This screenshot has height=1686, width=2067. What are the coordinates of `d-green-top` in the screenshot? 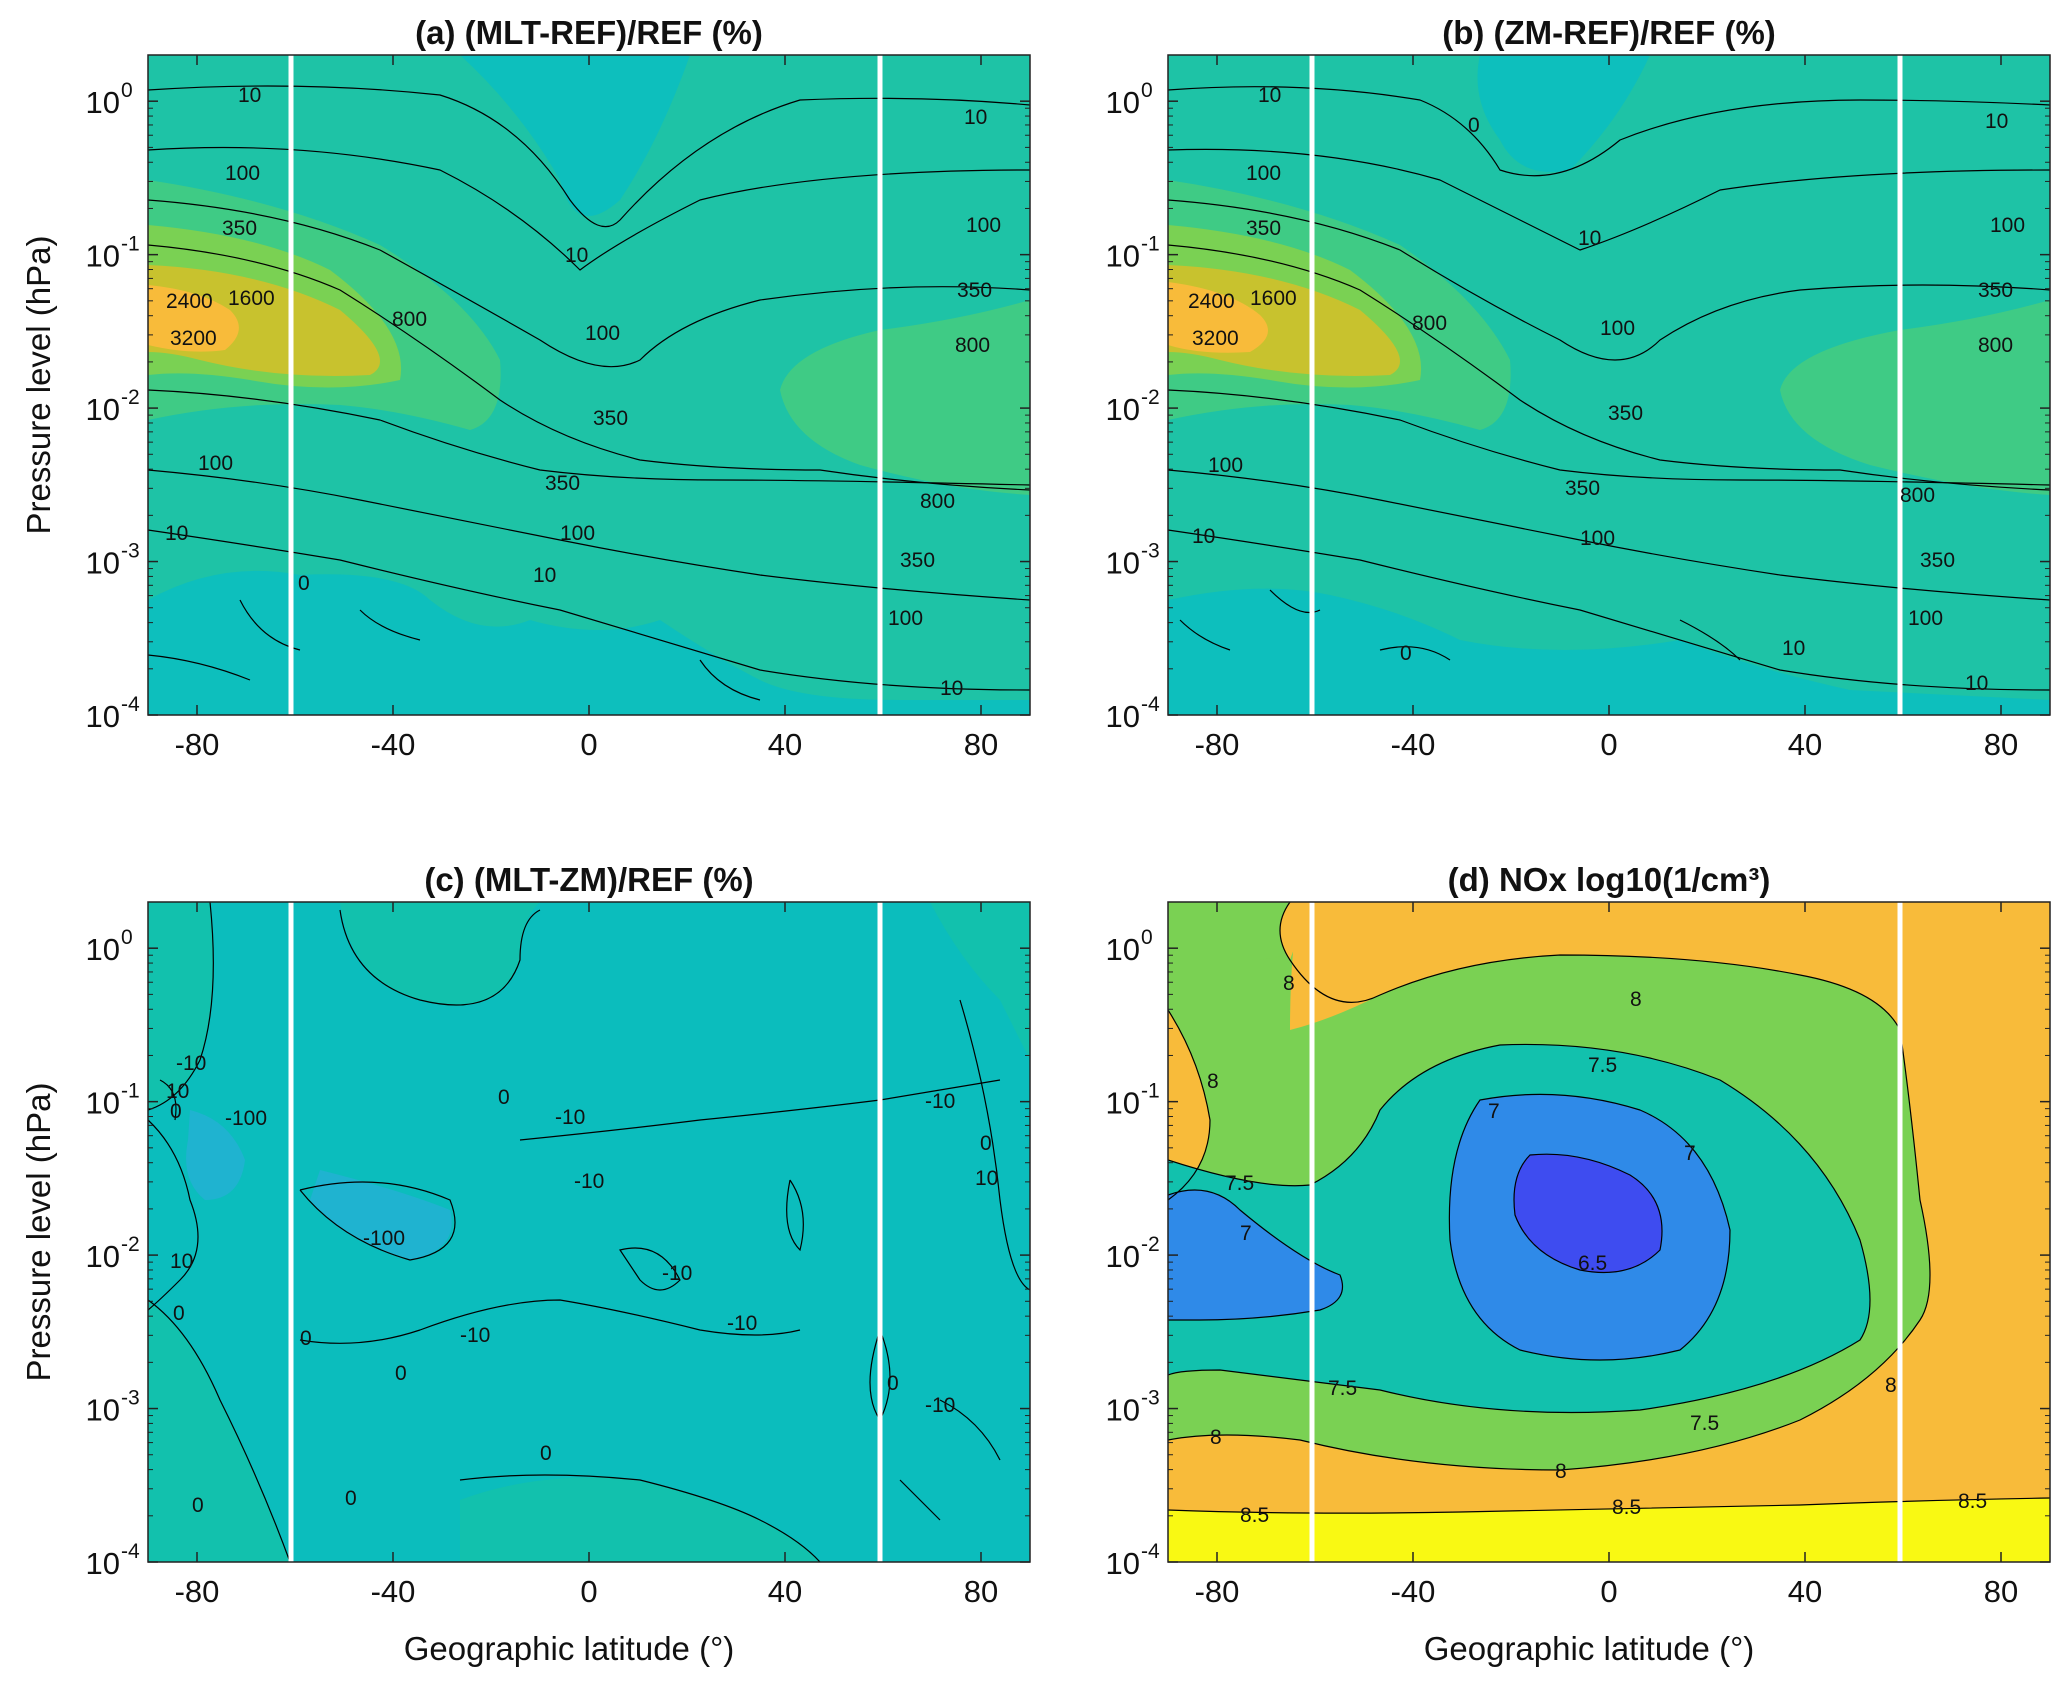 It's located at (1229, 931).